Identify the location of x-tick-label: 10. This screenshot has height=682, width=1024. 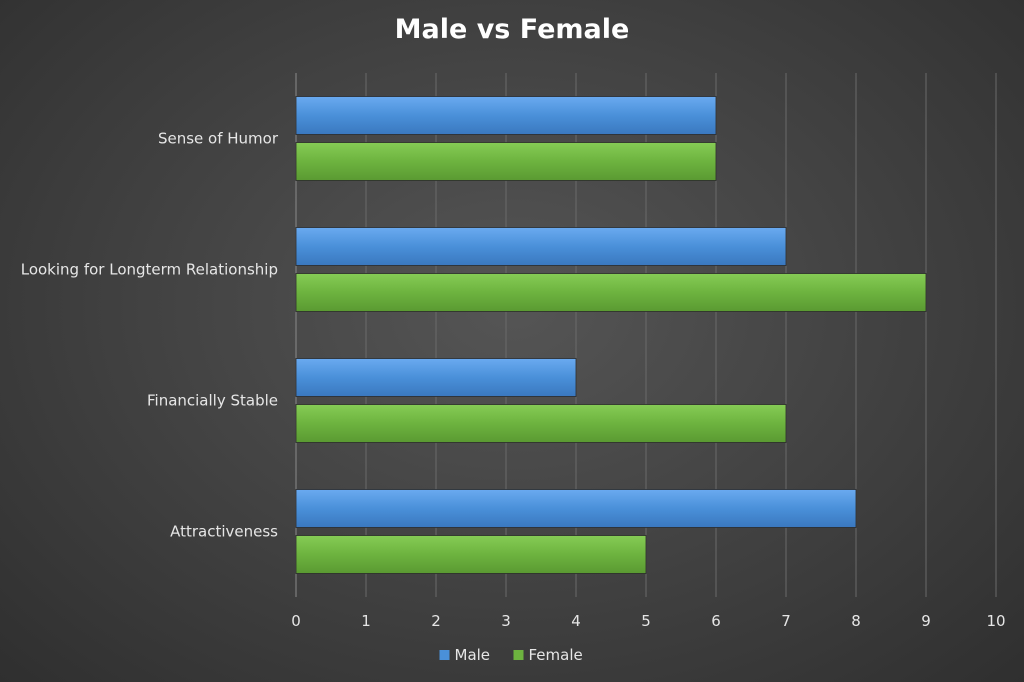
(995, 621).